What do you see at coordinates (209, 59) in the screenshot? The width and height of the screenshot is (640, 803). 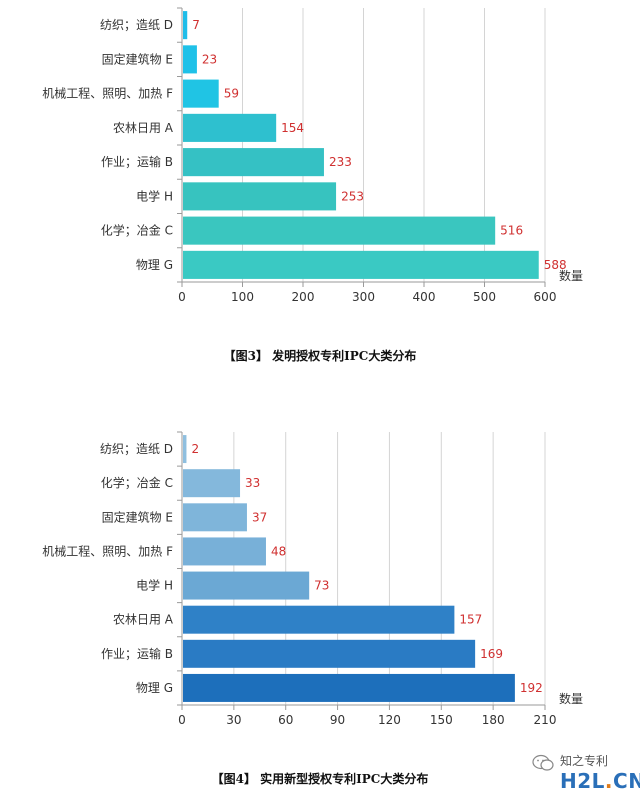 I see `value-label: 23` at bounding box center [209, 59].